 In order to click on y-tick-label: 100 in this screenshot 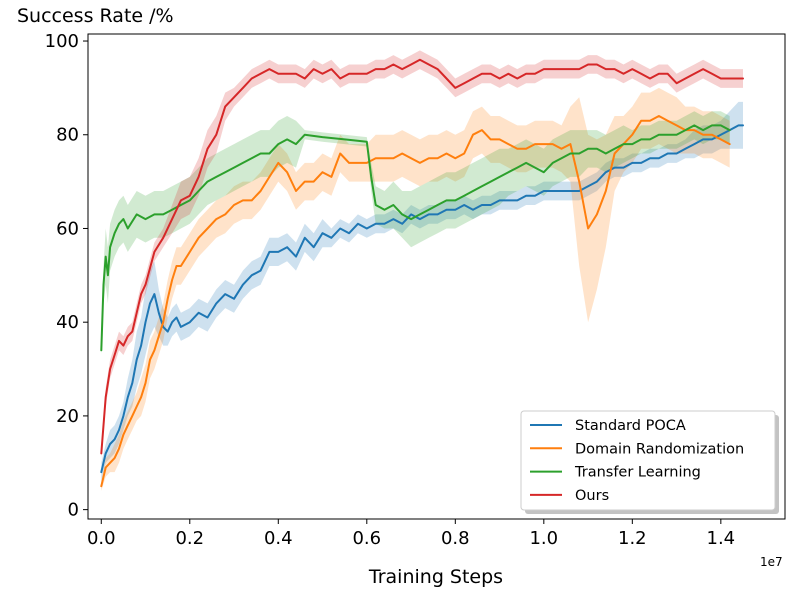, I will do `click(62, 41)`.